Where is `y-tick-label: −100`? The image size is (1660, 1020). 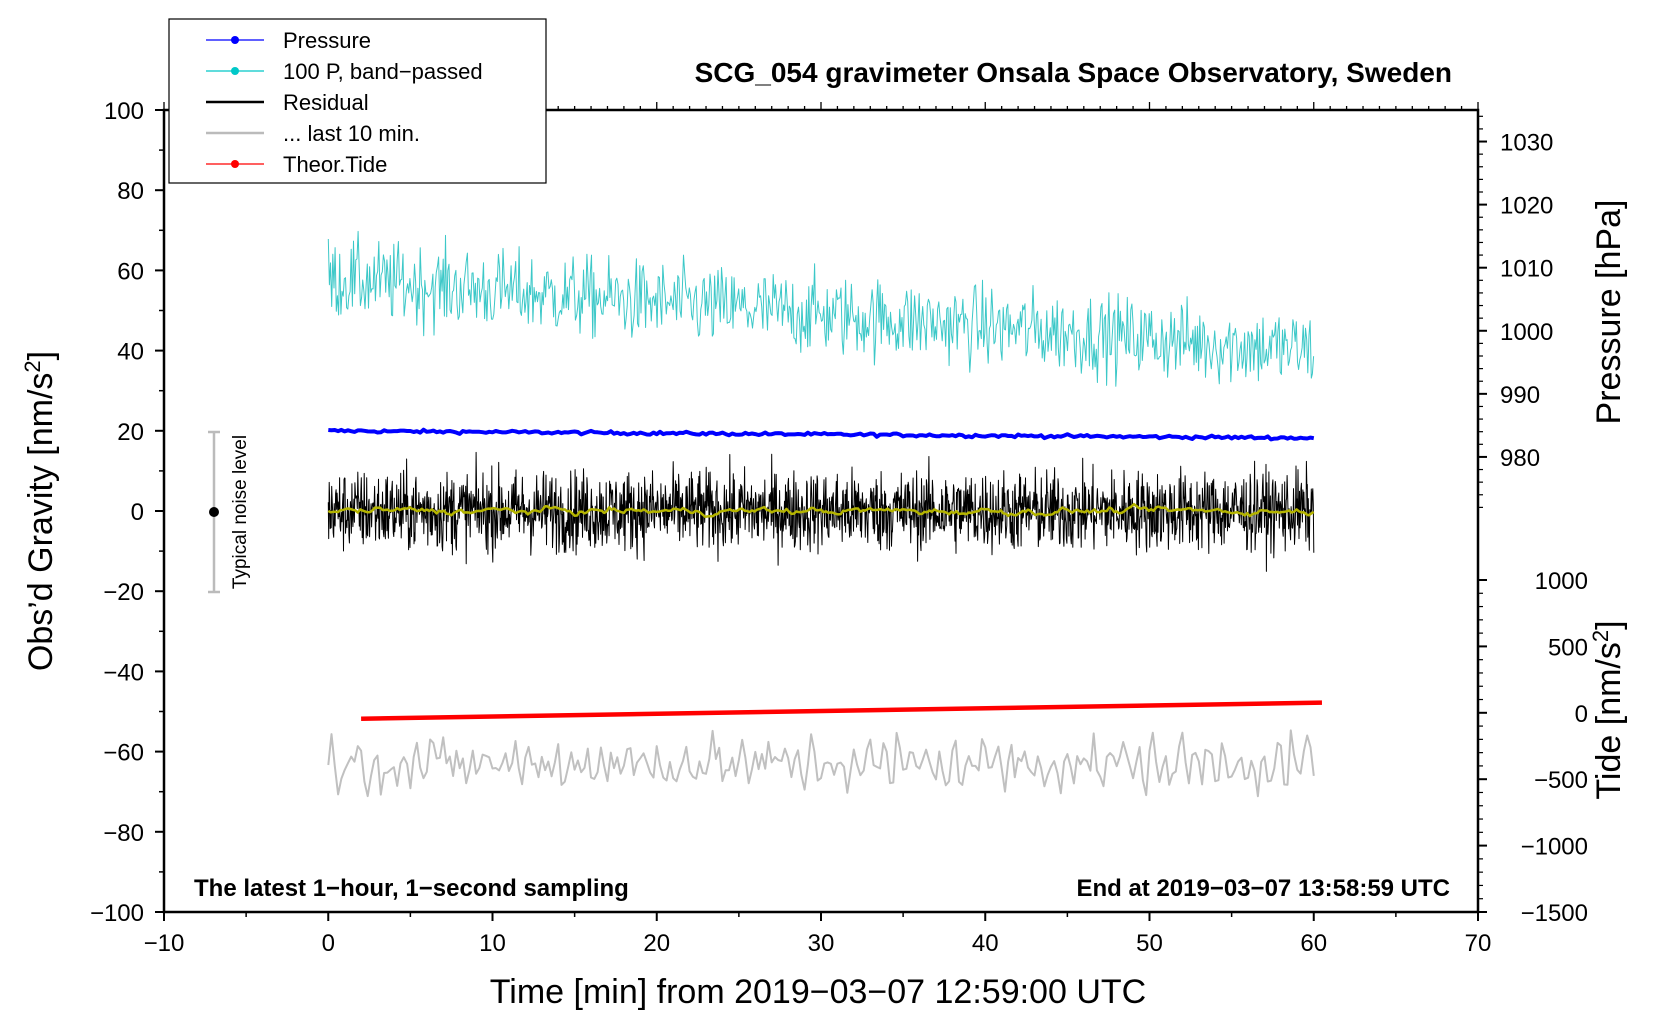 y-tick-label: −100 is located at coordinates (117, 913).